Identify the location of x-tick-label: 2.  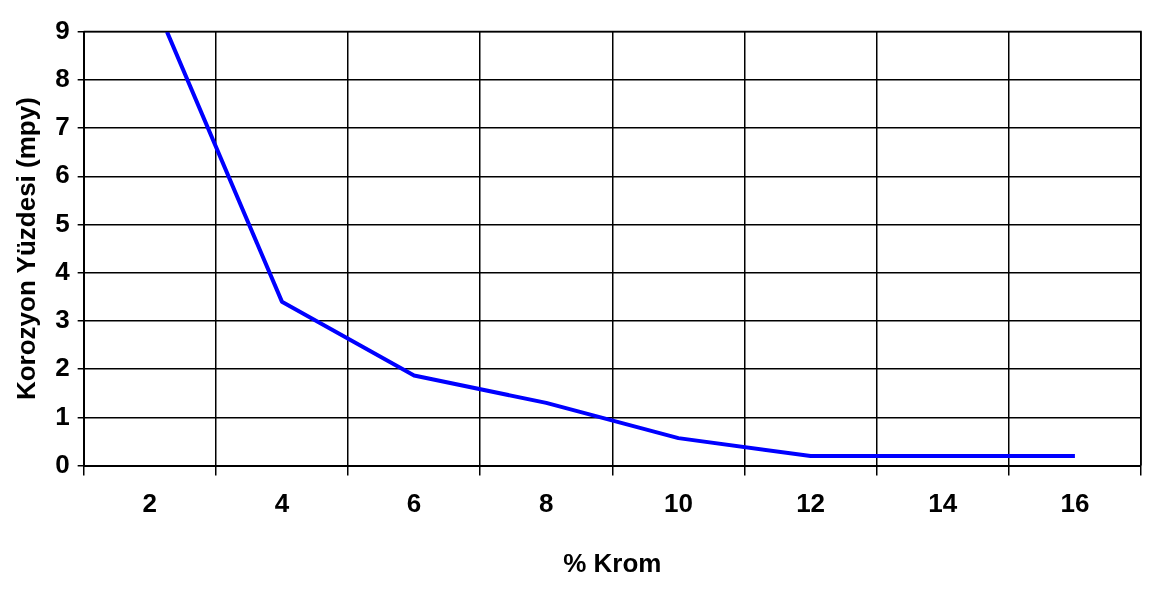
(149, 503).